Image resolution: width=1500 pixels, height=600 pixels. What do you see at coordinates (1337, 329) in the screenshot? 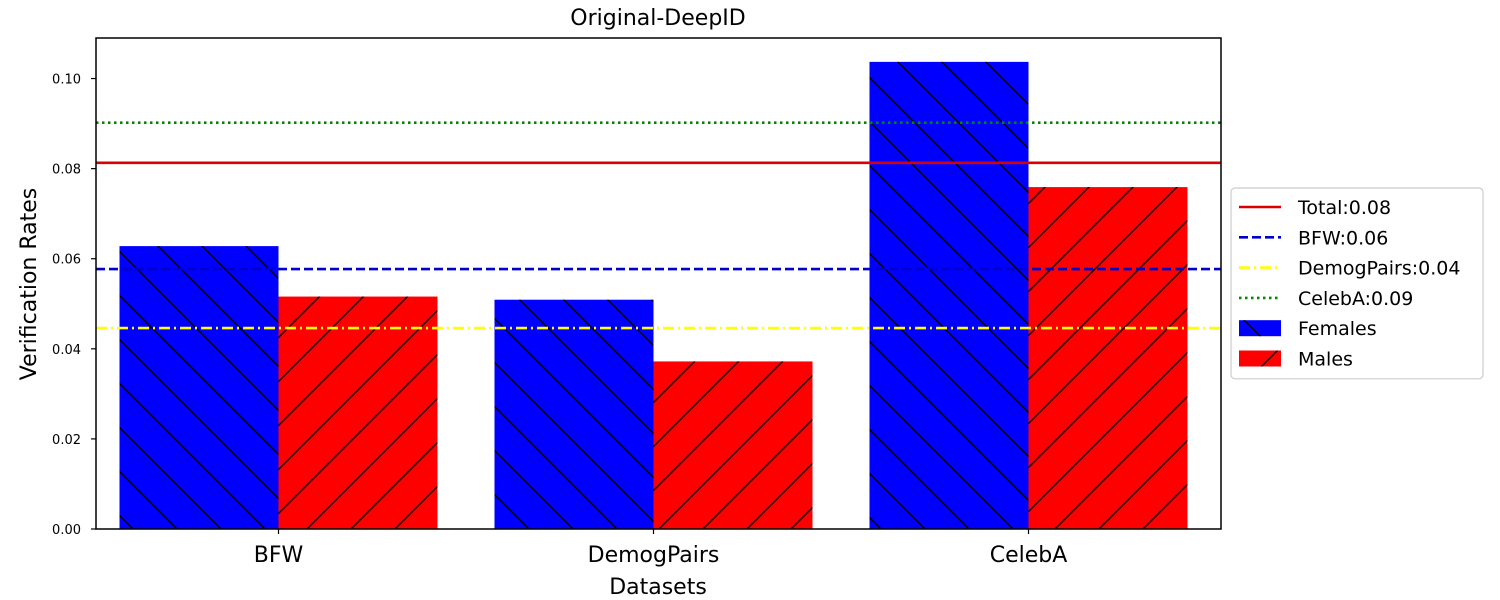
I see `legend-label: Females` at bounding box center [1337, 329].